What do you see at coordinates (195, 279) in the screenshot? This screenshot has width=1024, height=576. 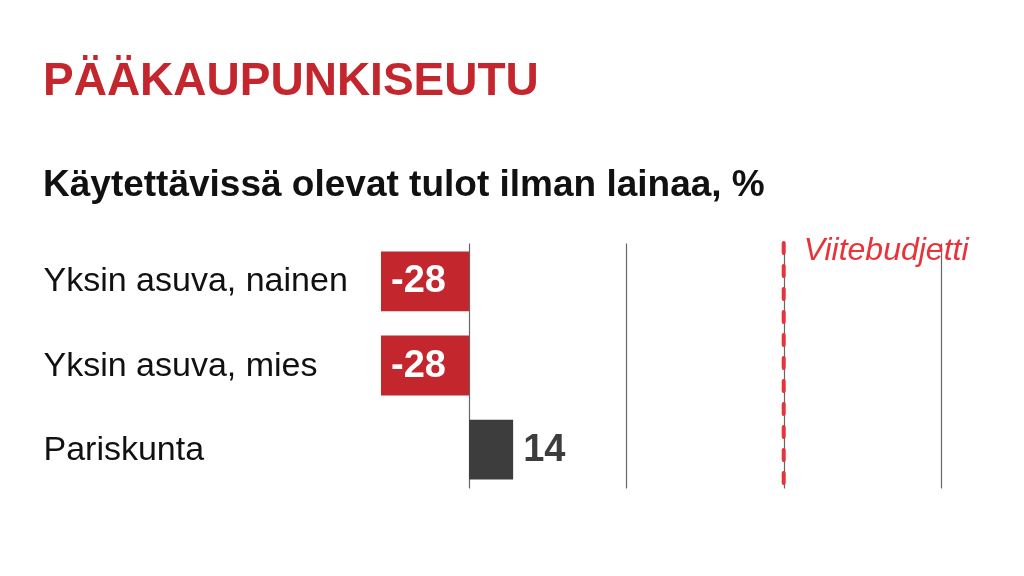 I see `y-tick-label: Yksin asuva, nainen` at bounding box center [195, 279].